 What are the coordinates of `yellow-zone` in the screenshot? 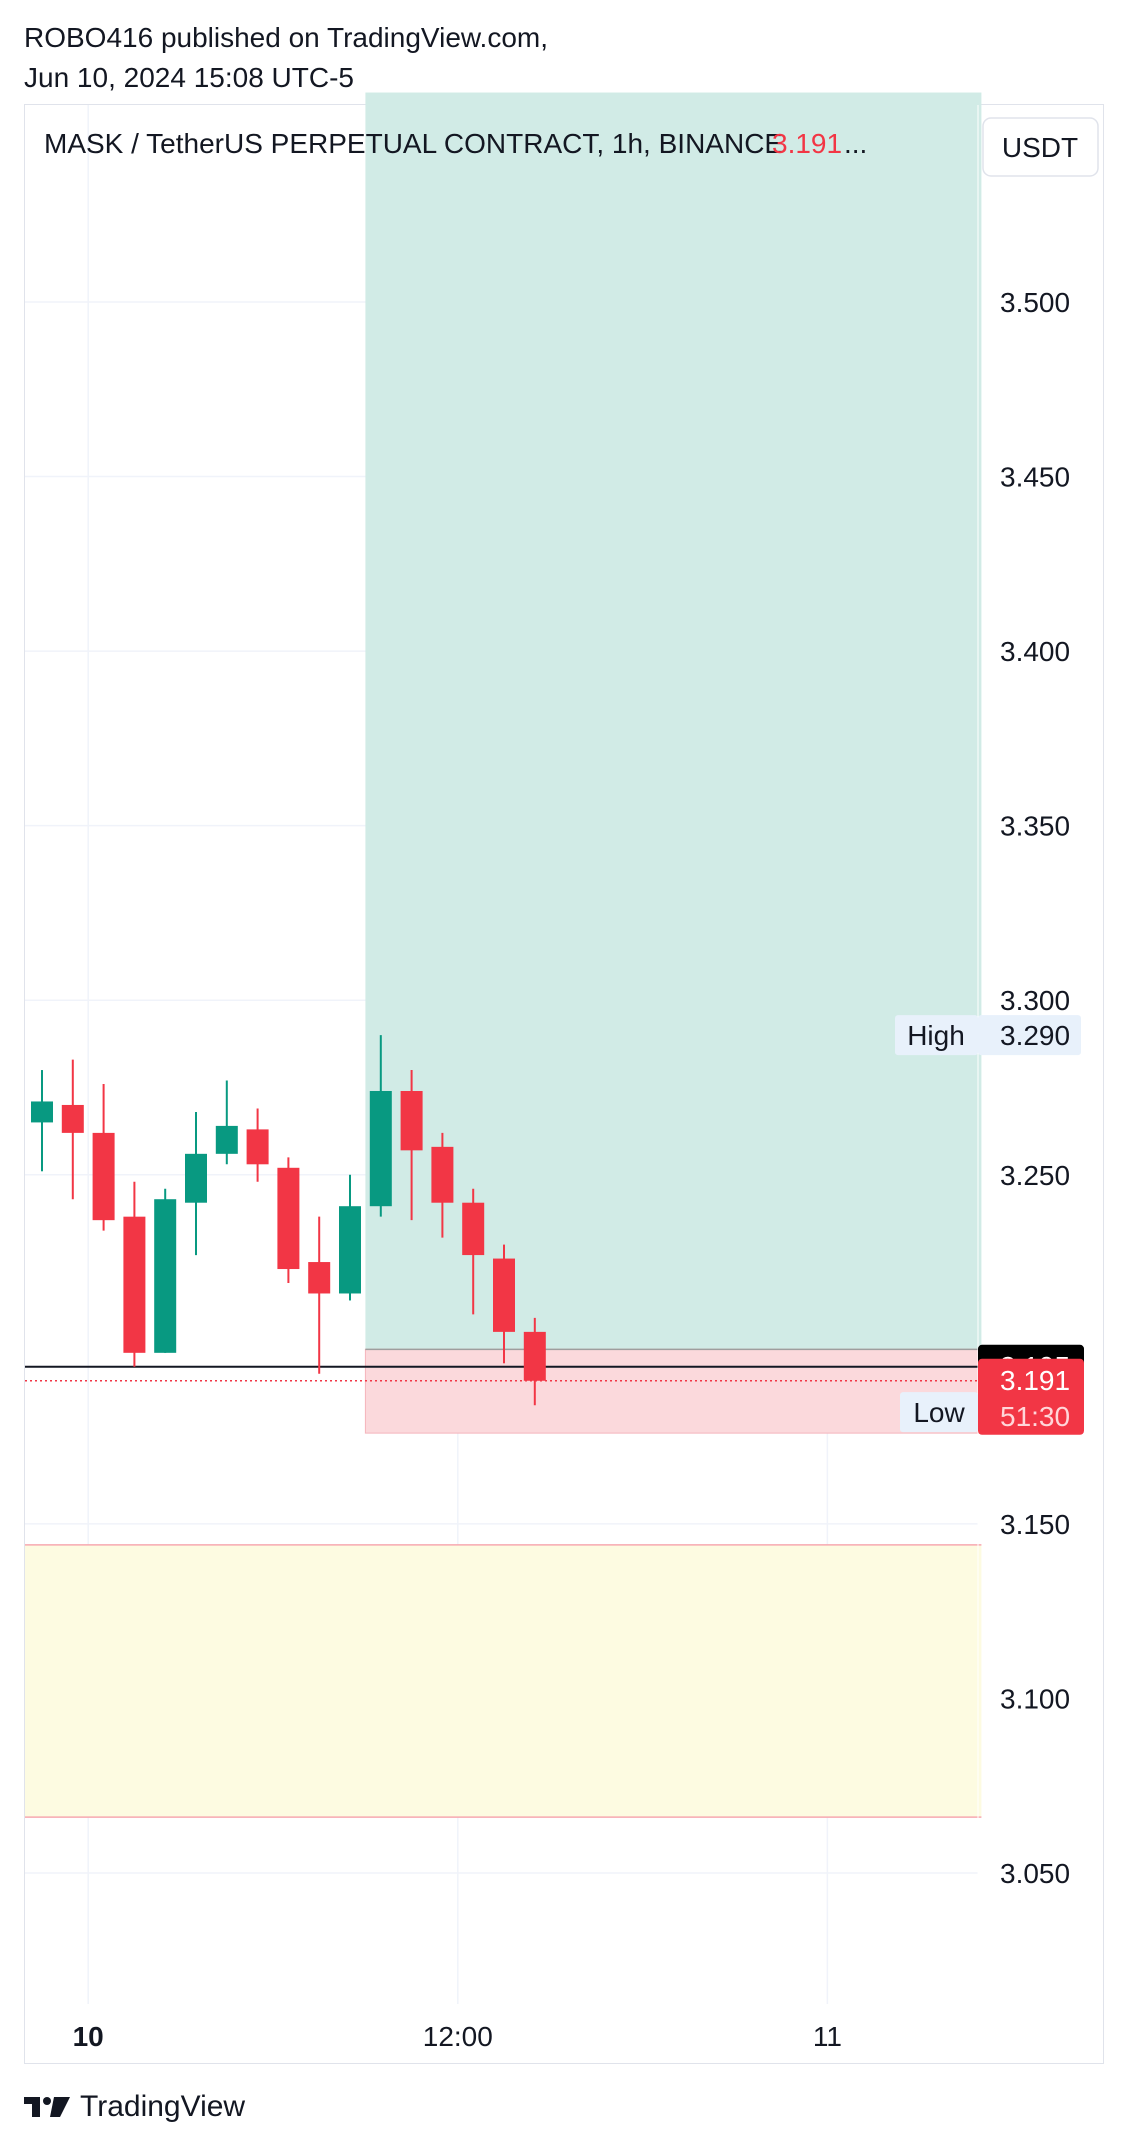 It's located at (503, 1681).